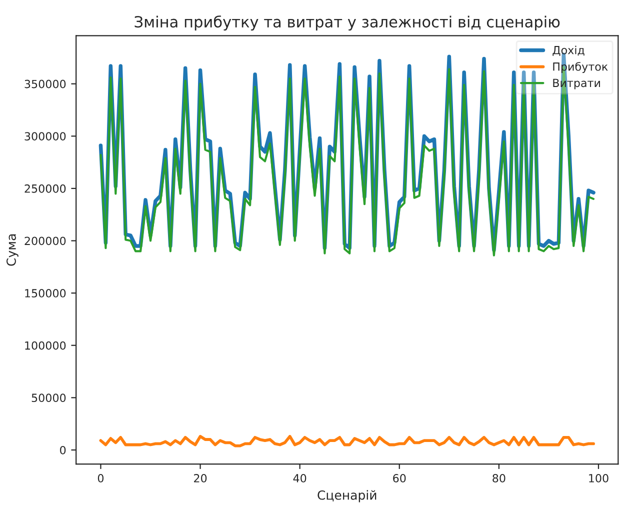  What do you see at coordinates (499, 478) in the screenshot?
I see `x-tick-label: 80` at bounding box center [499, 478].